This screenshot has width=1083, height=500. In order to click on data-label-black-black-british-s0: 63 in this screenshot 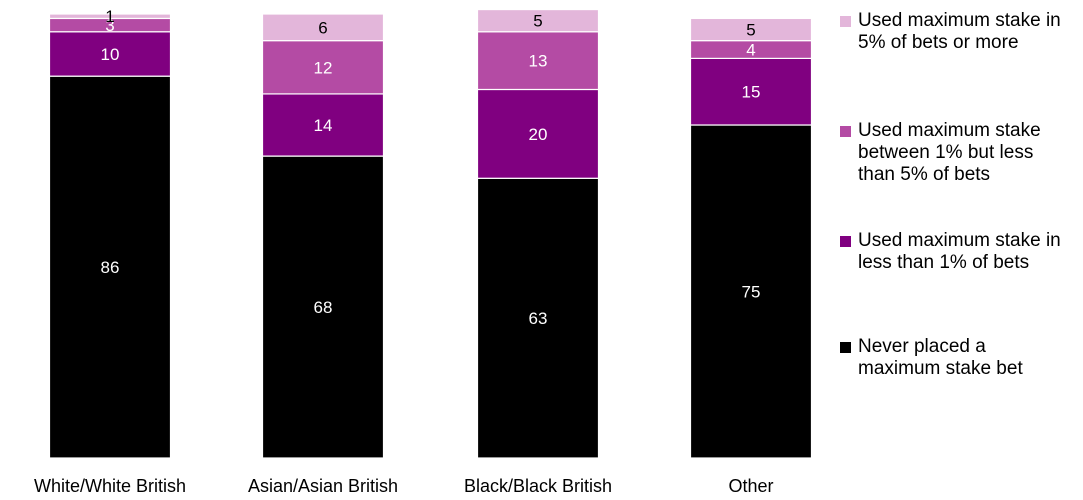, I will do `click(538, 318)`.